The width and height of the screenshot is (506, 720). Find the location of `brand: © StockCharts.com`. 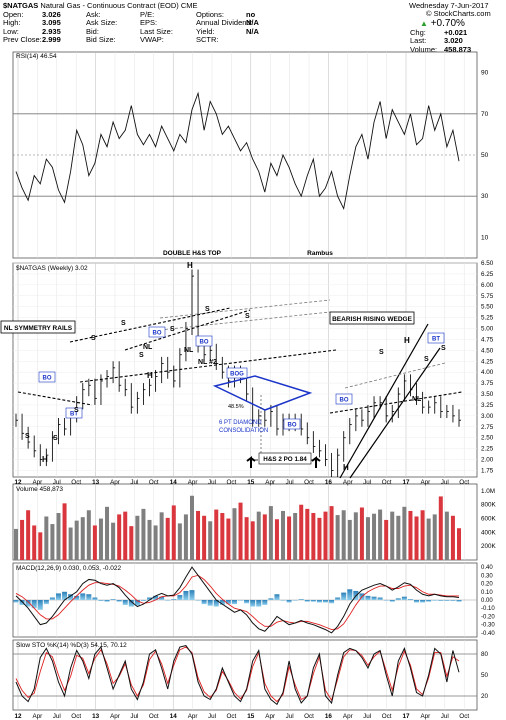

brand: © StockCharts.com is located at coordinates (458, 13).